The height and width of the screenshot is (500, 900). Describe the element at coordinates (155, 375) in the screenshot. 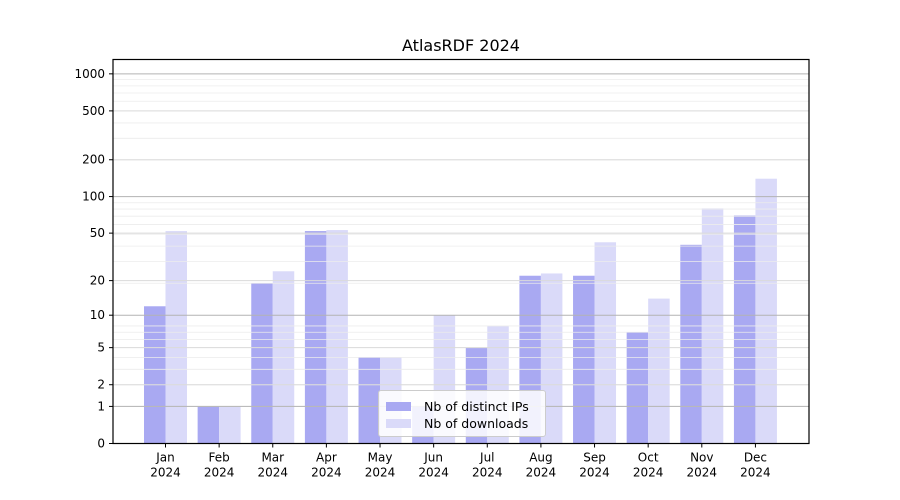

I see `bar-jan-distinct-ips` at that location.